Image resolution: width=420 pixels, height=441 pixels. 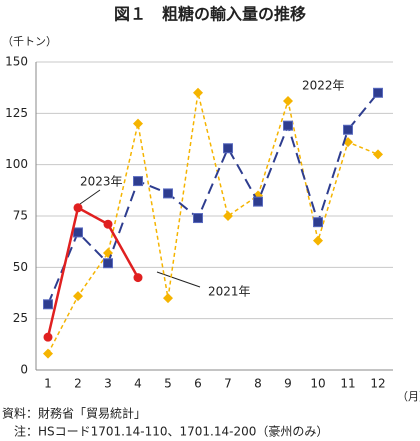 I want to click on x-tick-label: 4, so click(x=138, y=384).